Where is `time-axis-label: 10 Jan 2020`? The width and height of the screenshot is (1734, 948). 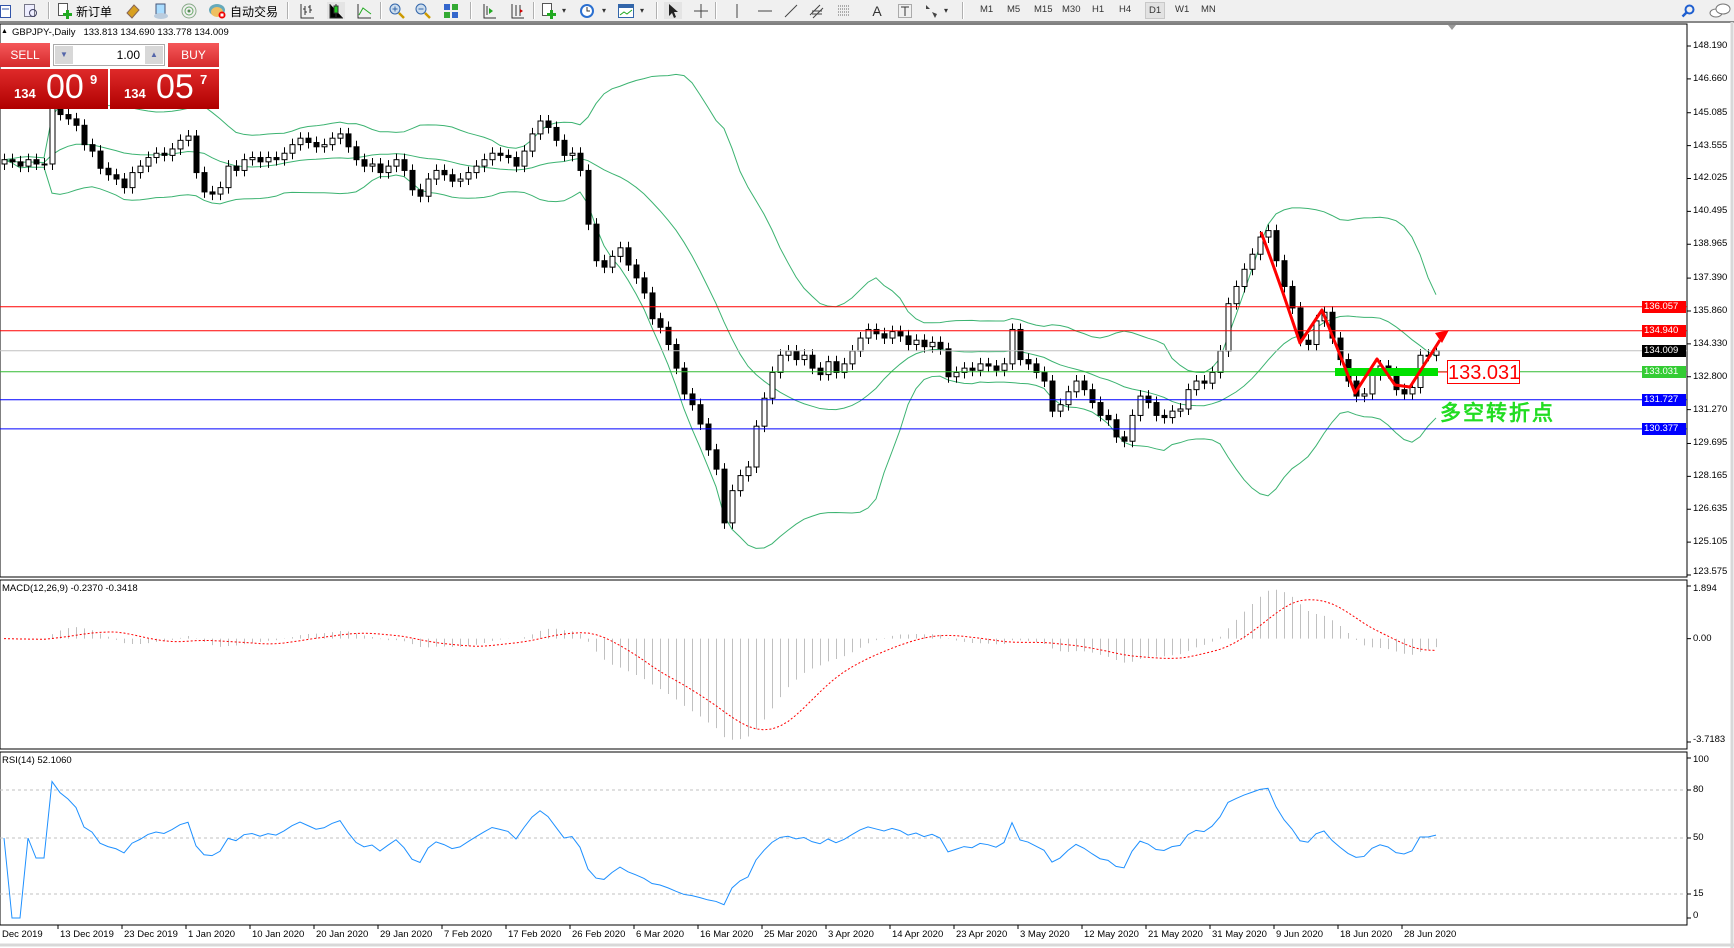
time-axis-label: 10 Jan 2020 is located at coordinates (278, 934).